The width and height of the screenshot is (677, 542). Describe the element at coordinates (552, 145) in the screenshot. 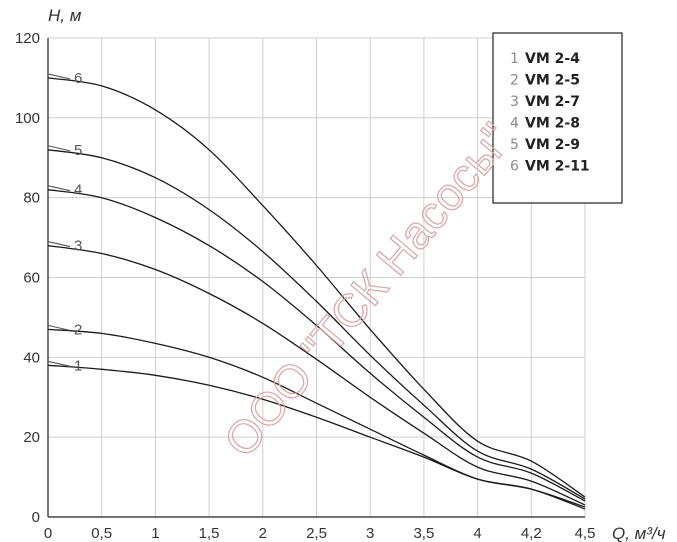

I see `legend-name-5: VM 2-9` at that location.